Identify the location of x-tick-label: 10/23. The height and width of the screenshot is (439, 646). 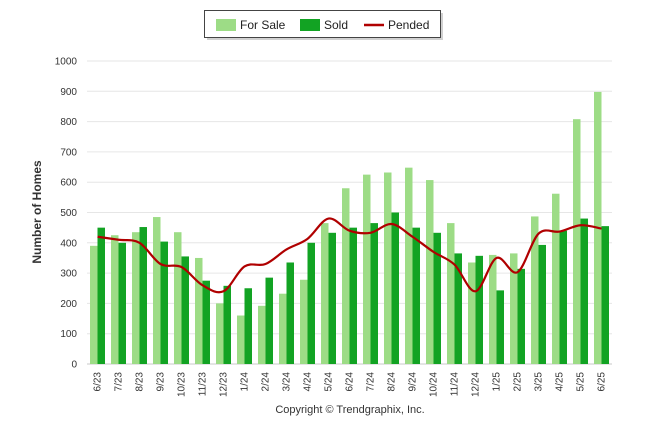
(182, 384).